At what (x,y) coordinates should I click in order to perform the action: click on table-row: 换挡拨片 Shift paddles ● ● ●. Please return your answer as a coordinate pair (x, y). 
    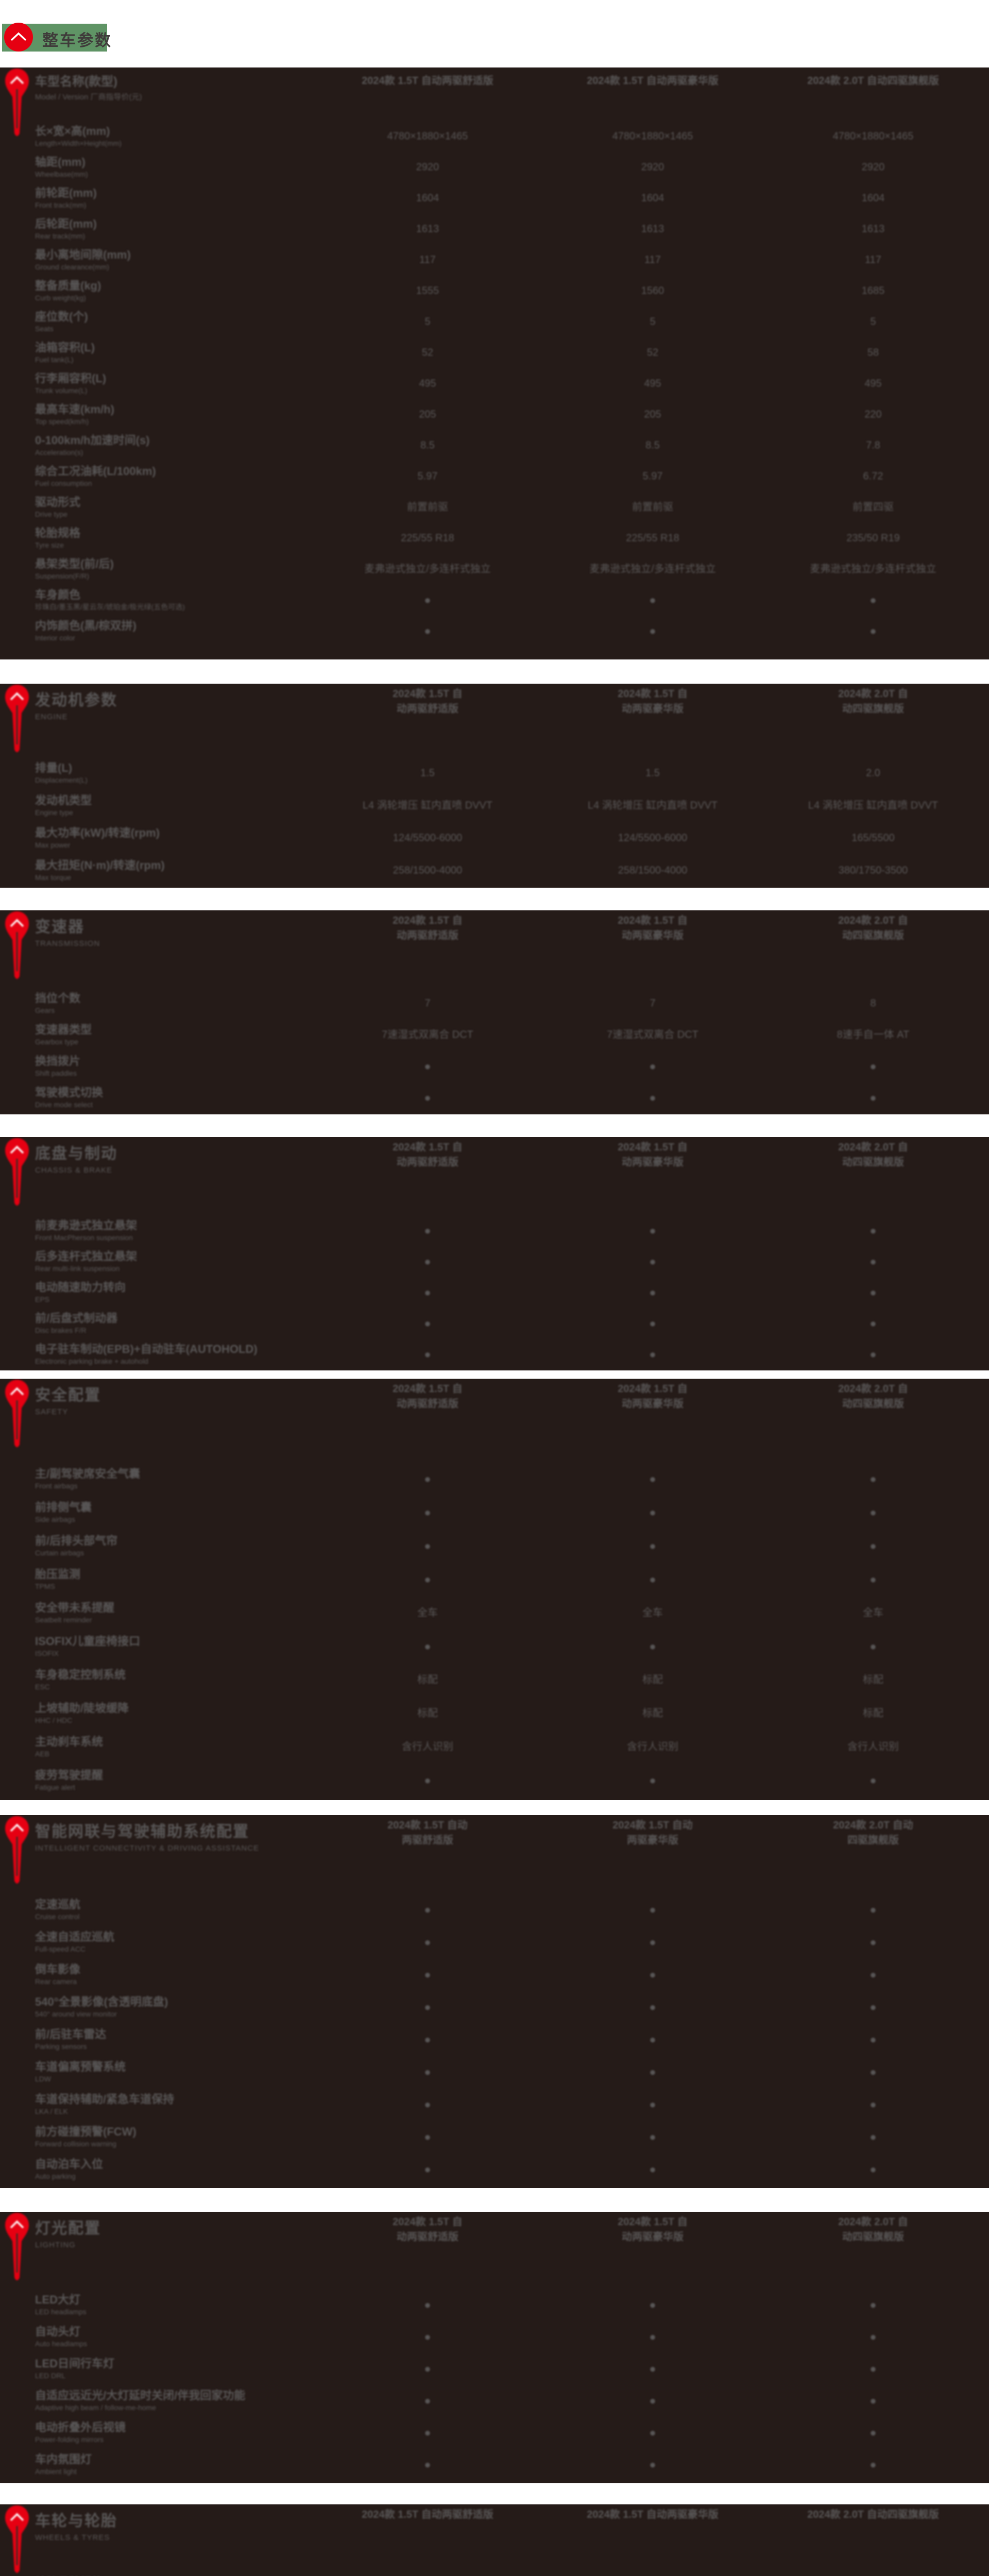
    Looking at the image, I should click on (494, 1066).